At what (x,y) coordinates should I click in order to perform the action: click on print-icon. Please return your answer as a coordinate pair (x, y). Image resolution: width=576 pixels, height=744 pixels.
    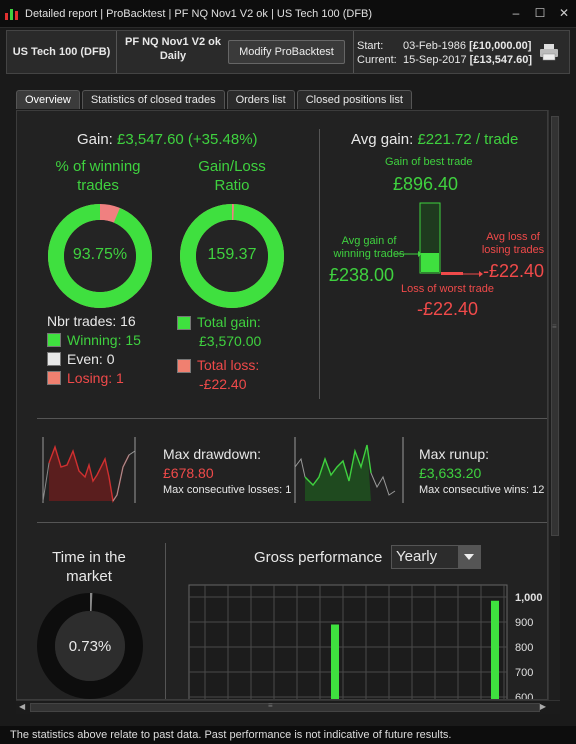
    Looking at the image, I should click on (549, 52).